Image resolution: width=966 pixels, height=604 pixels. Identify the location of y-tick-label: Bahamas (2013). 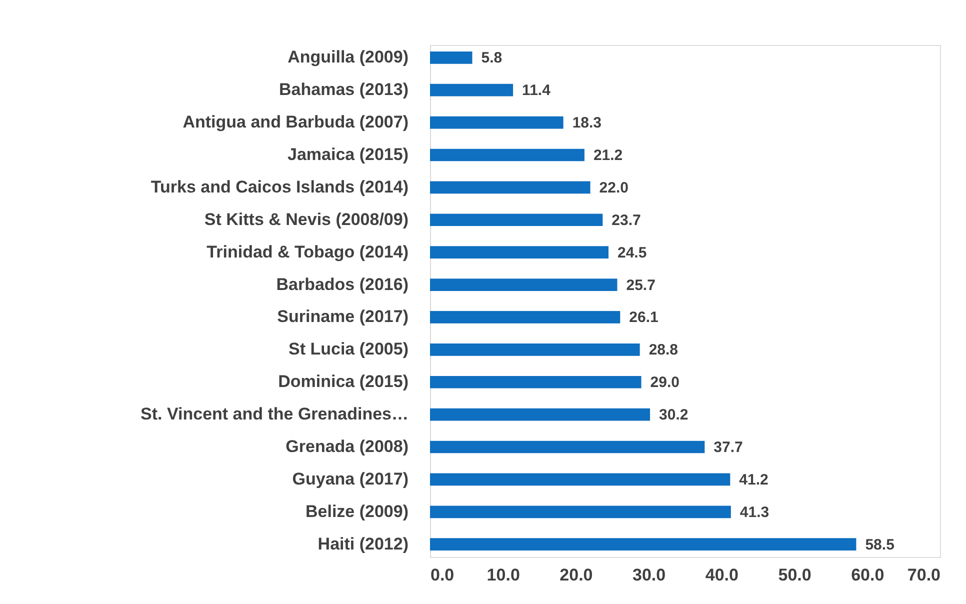
(343, 90).